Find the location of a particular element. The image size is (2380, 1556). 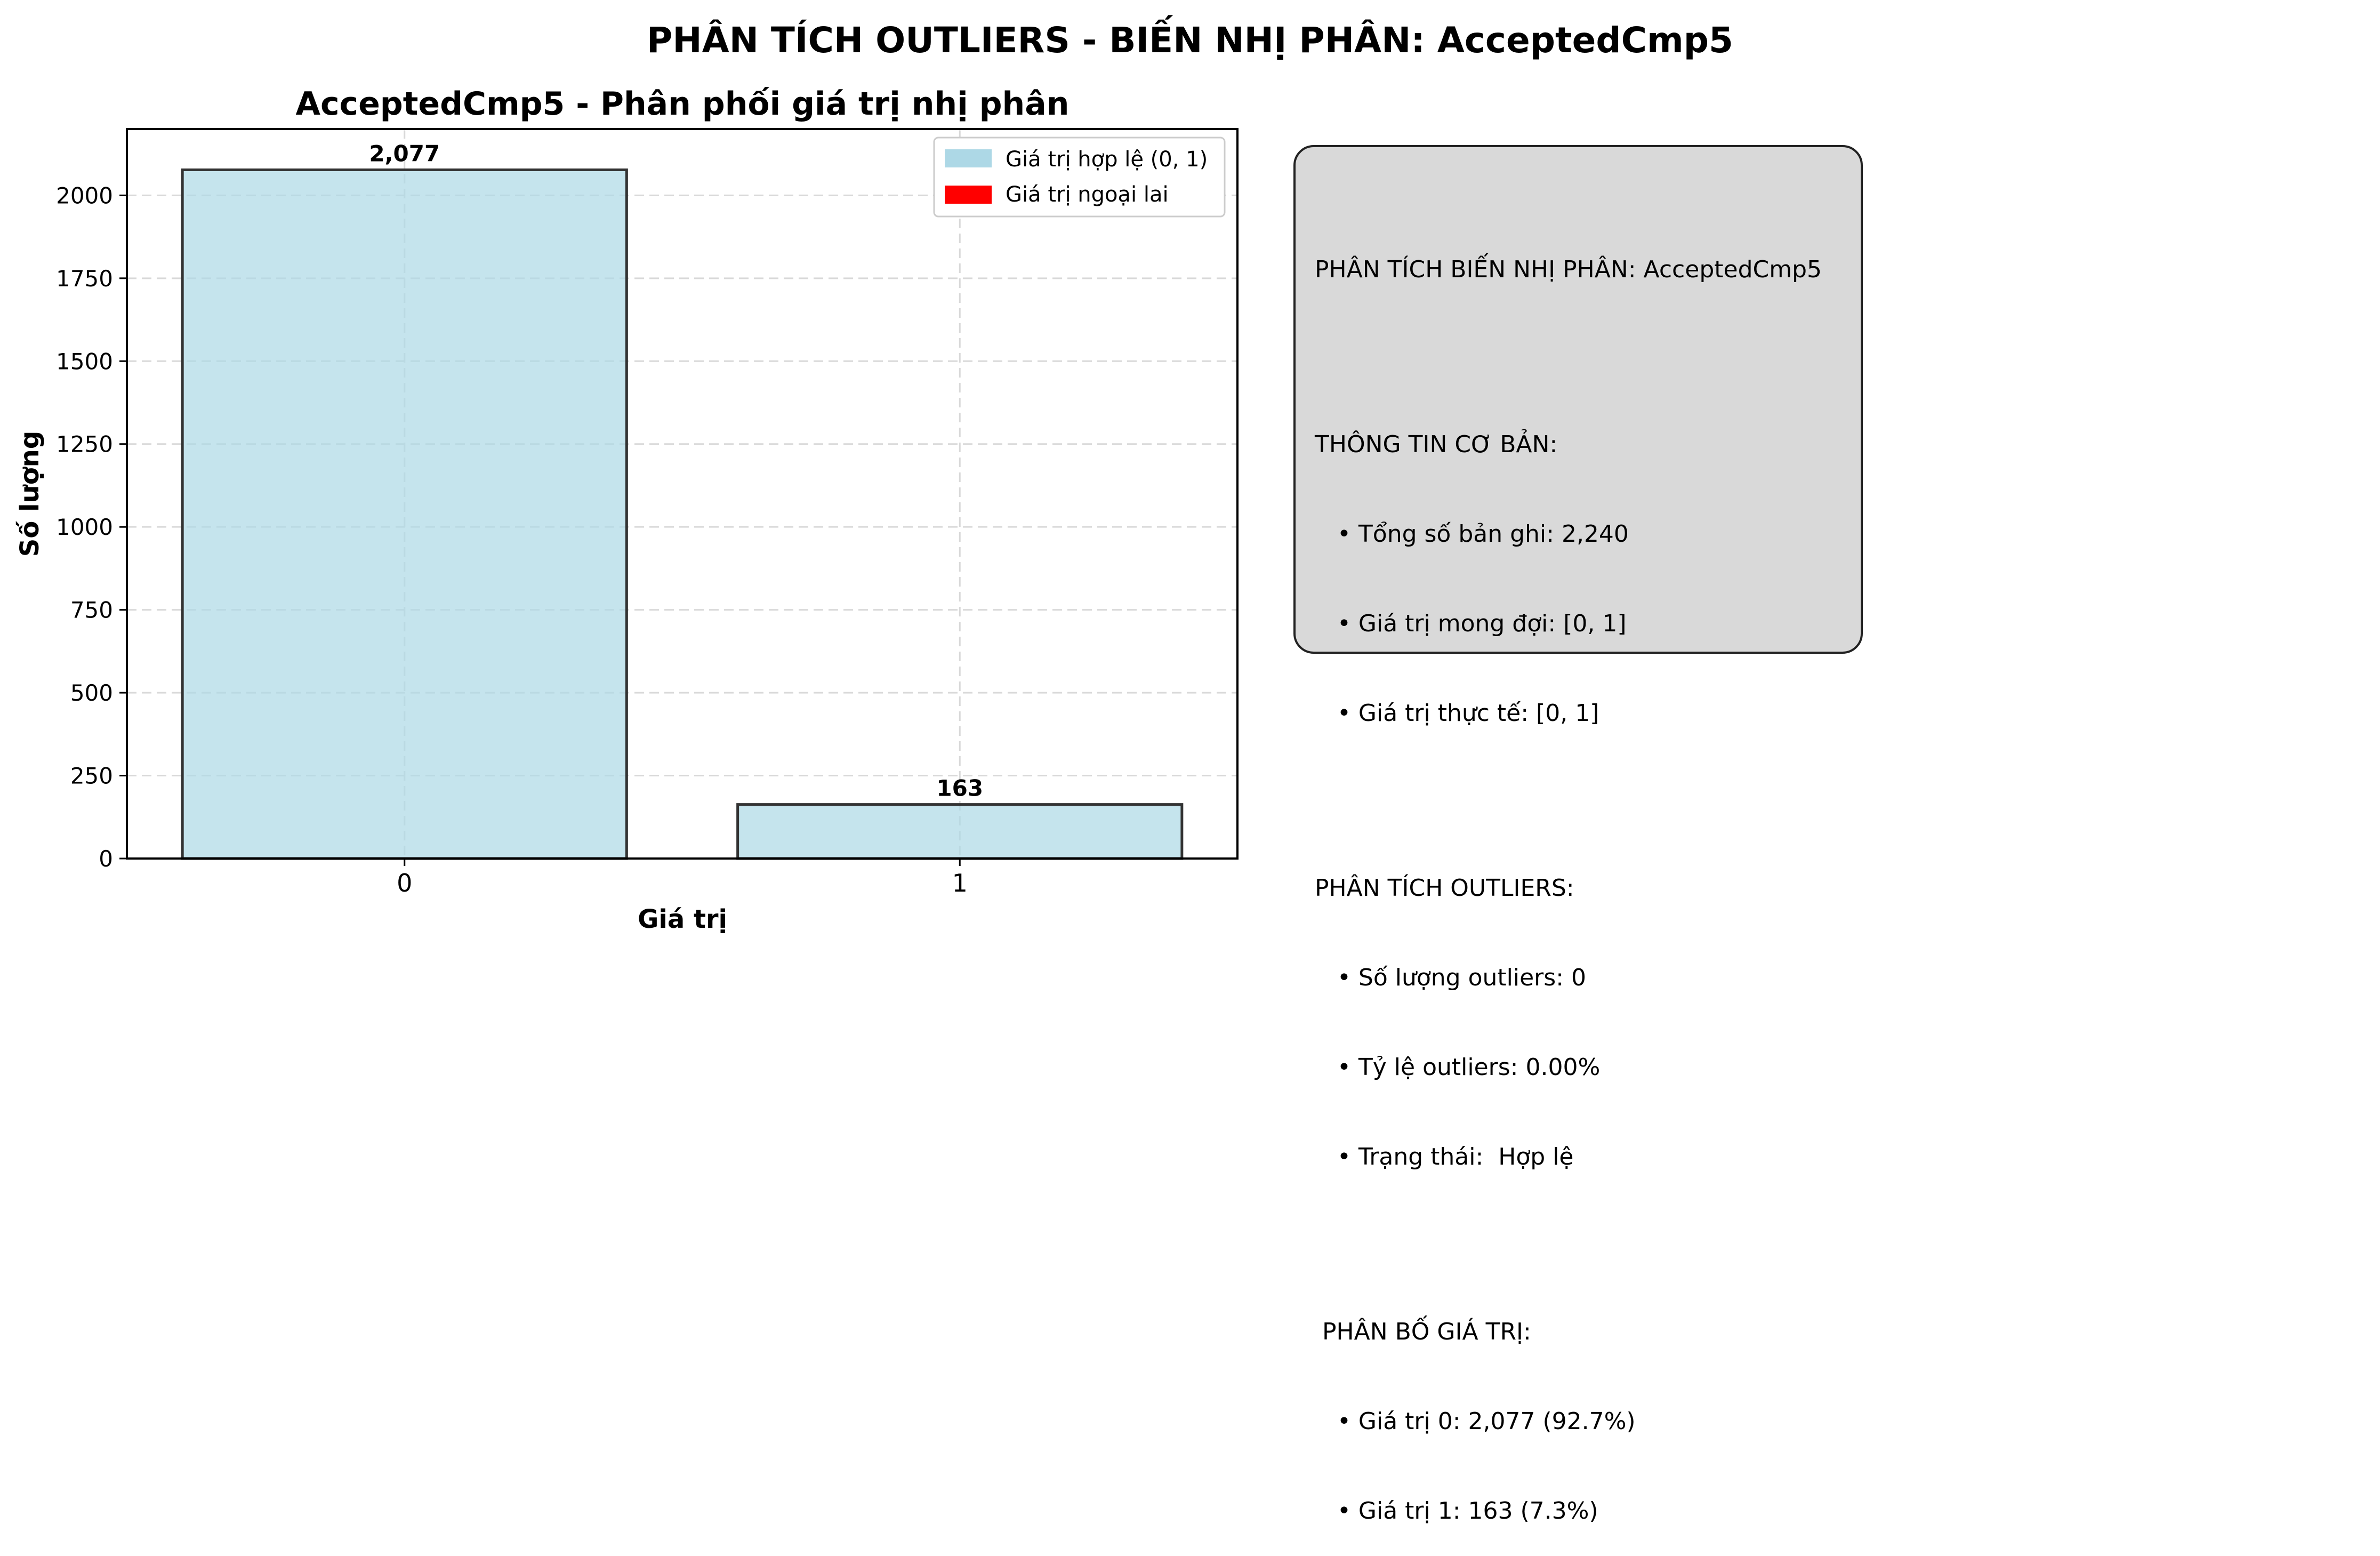

y-tick-label: 1750 is located at coordinates (85, 279).